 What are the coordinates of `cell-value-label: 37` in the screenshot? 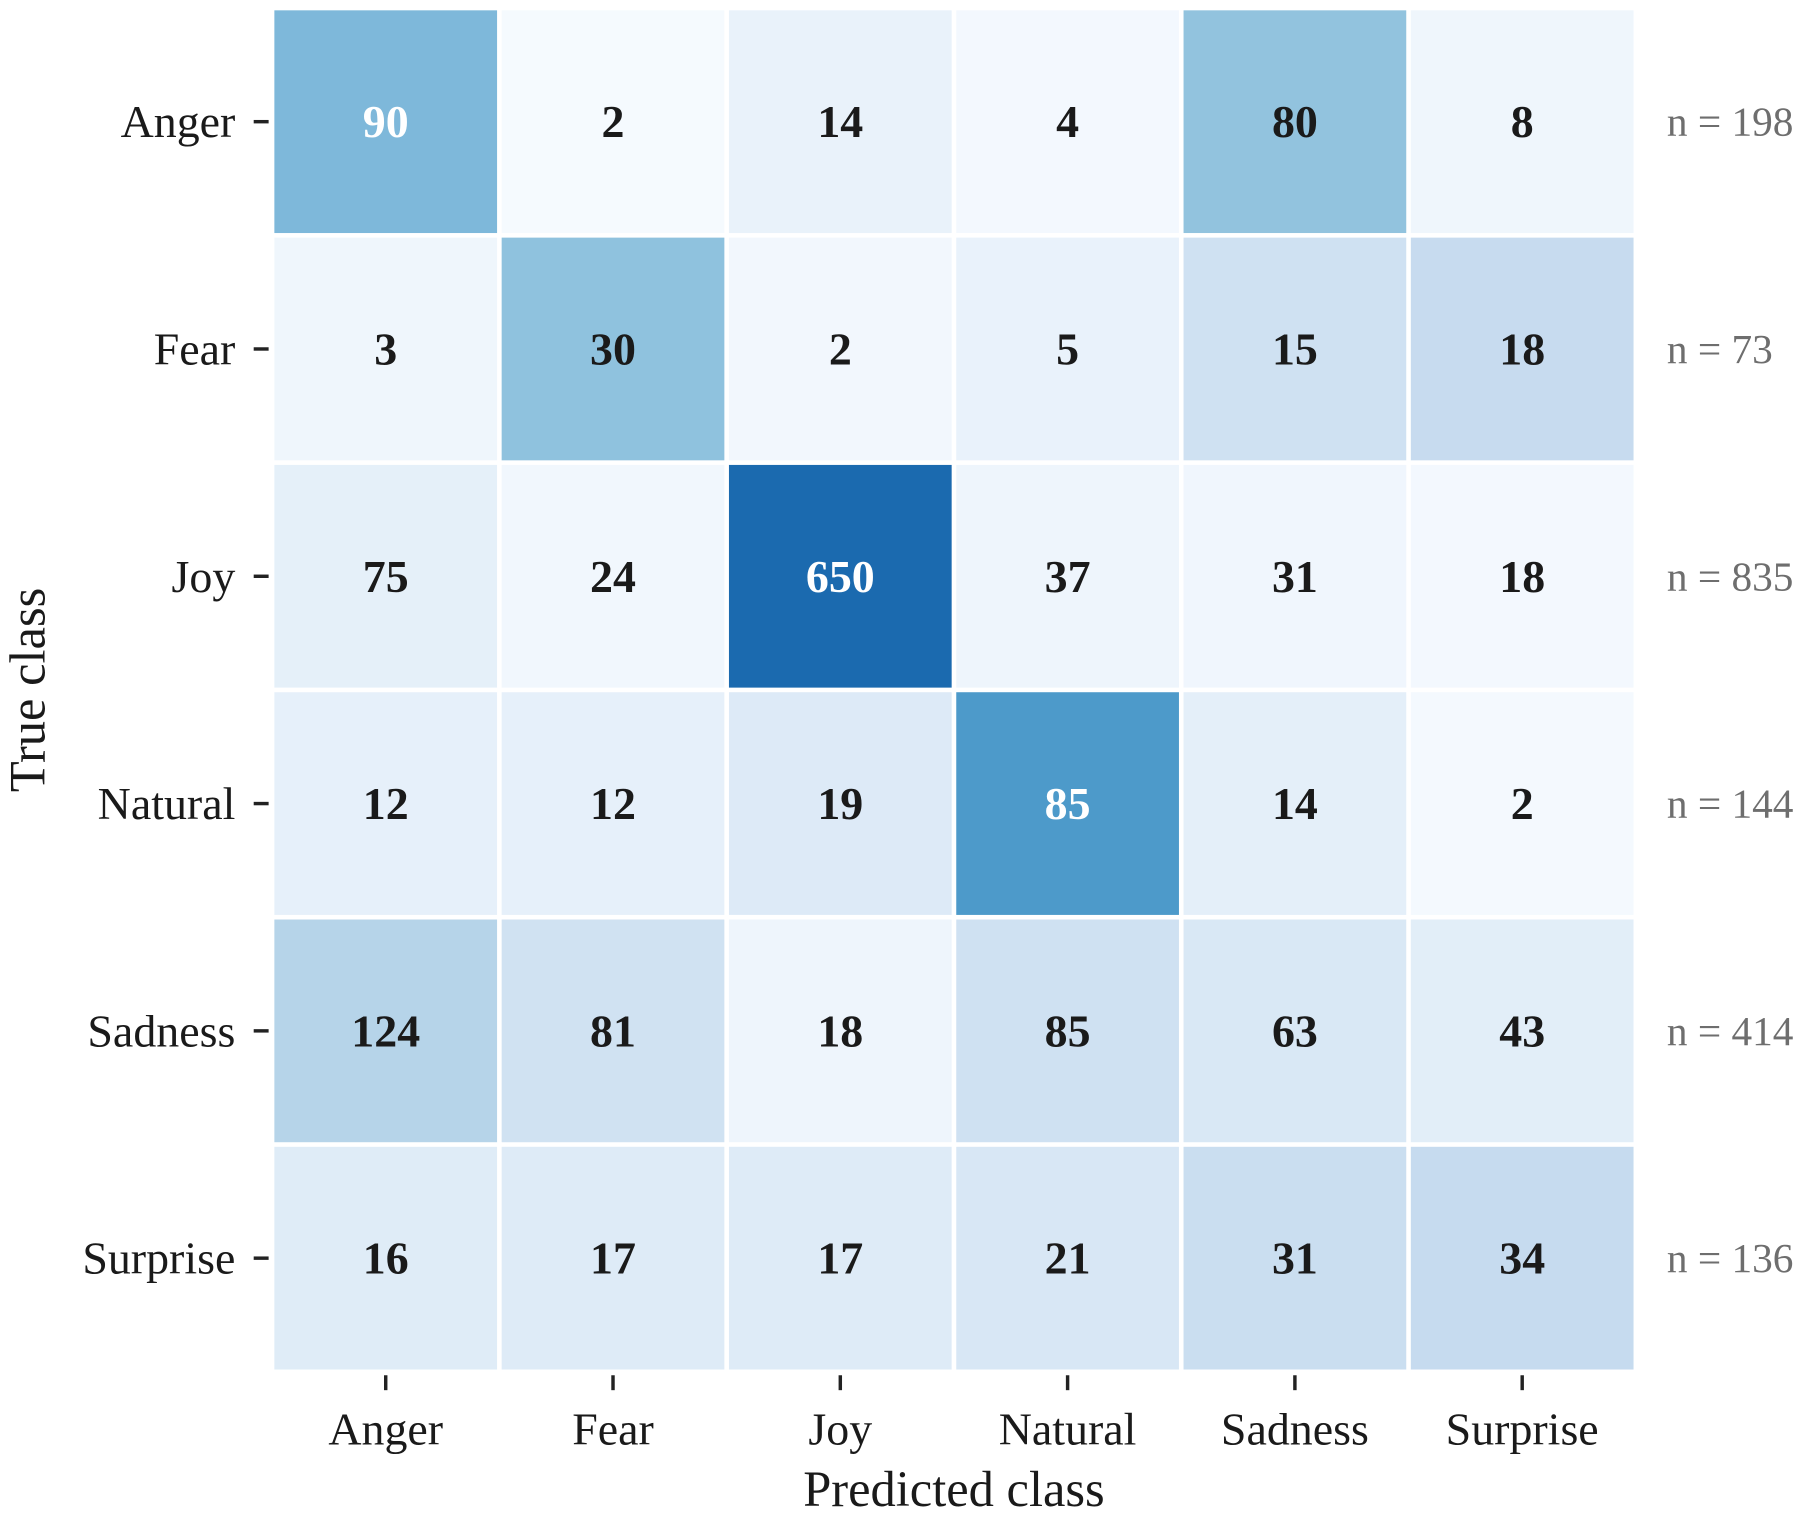 It's located at (1068, 576).